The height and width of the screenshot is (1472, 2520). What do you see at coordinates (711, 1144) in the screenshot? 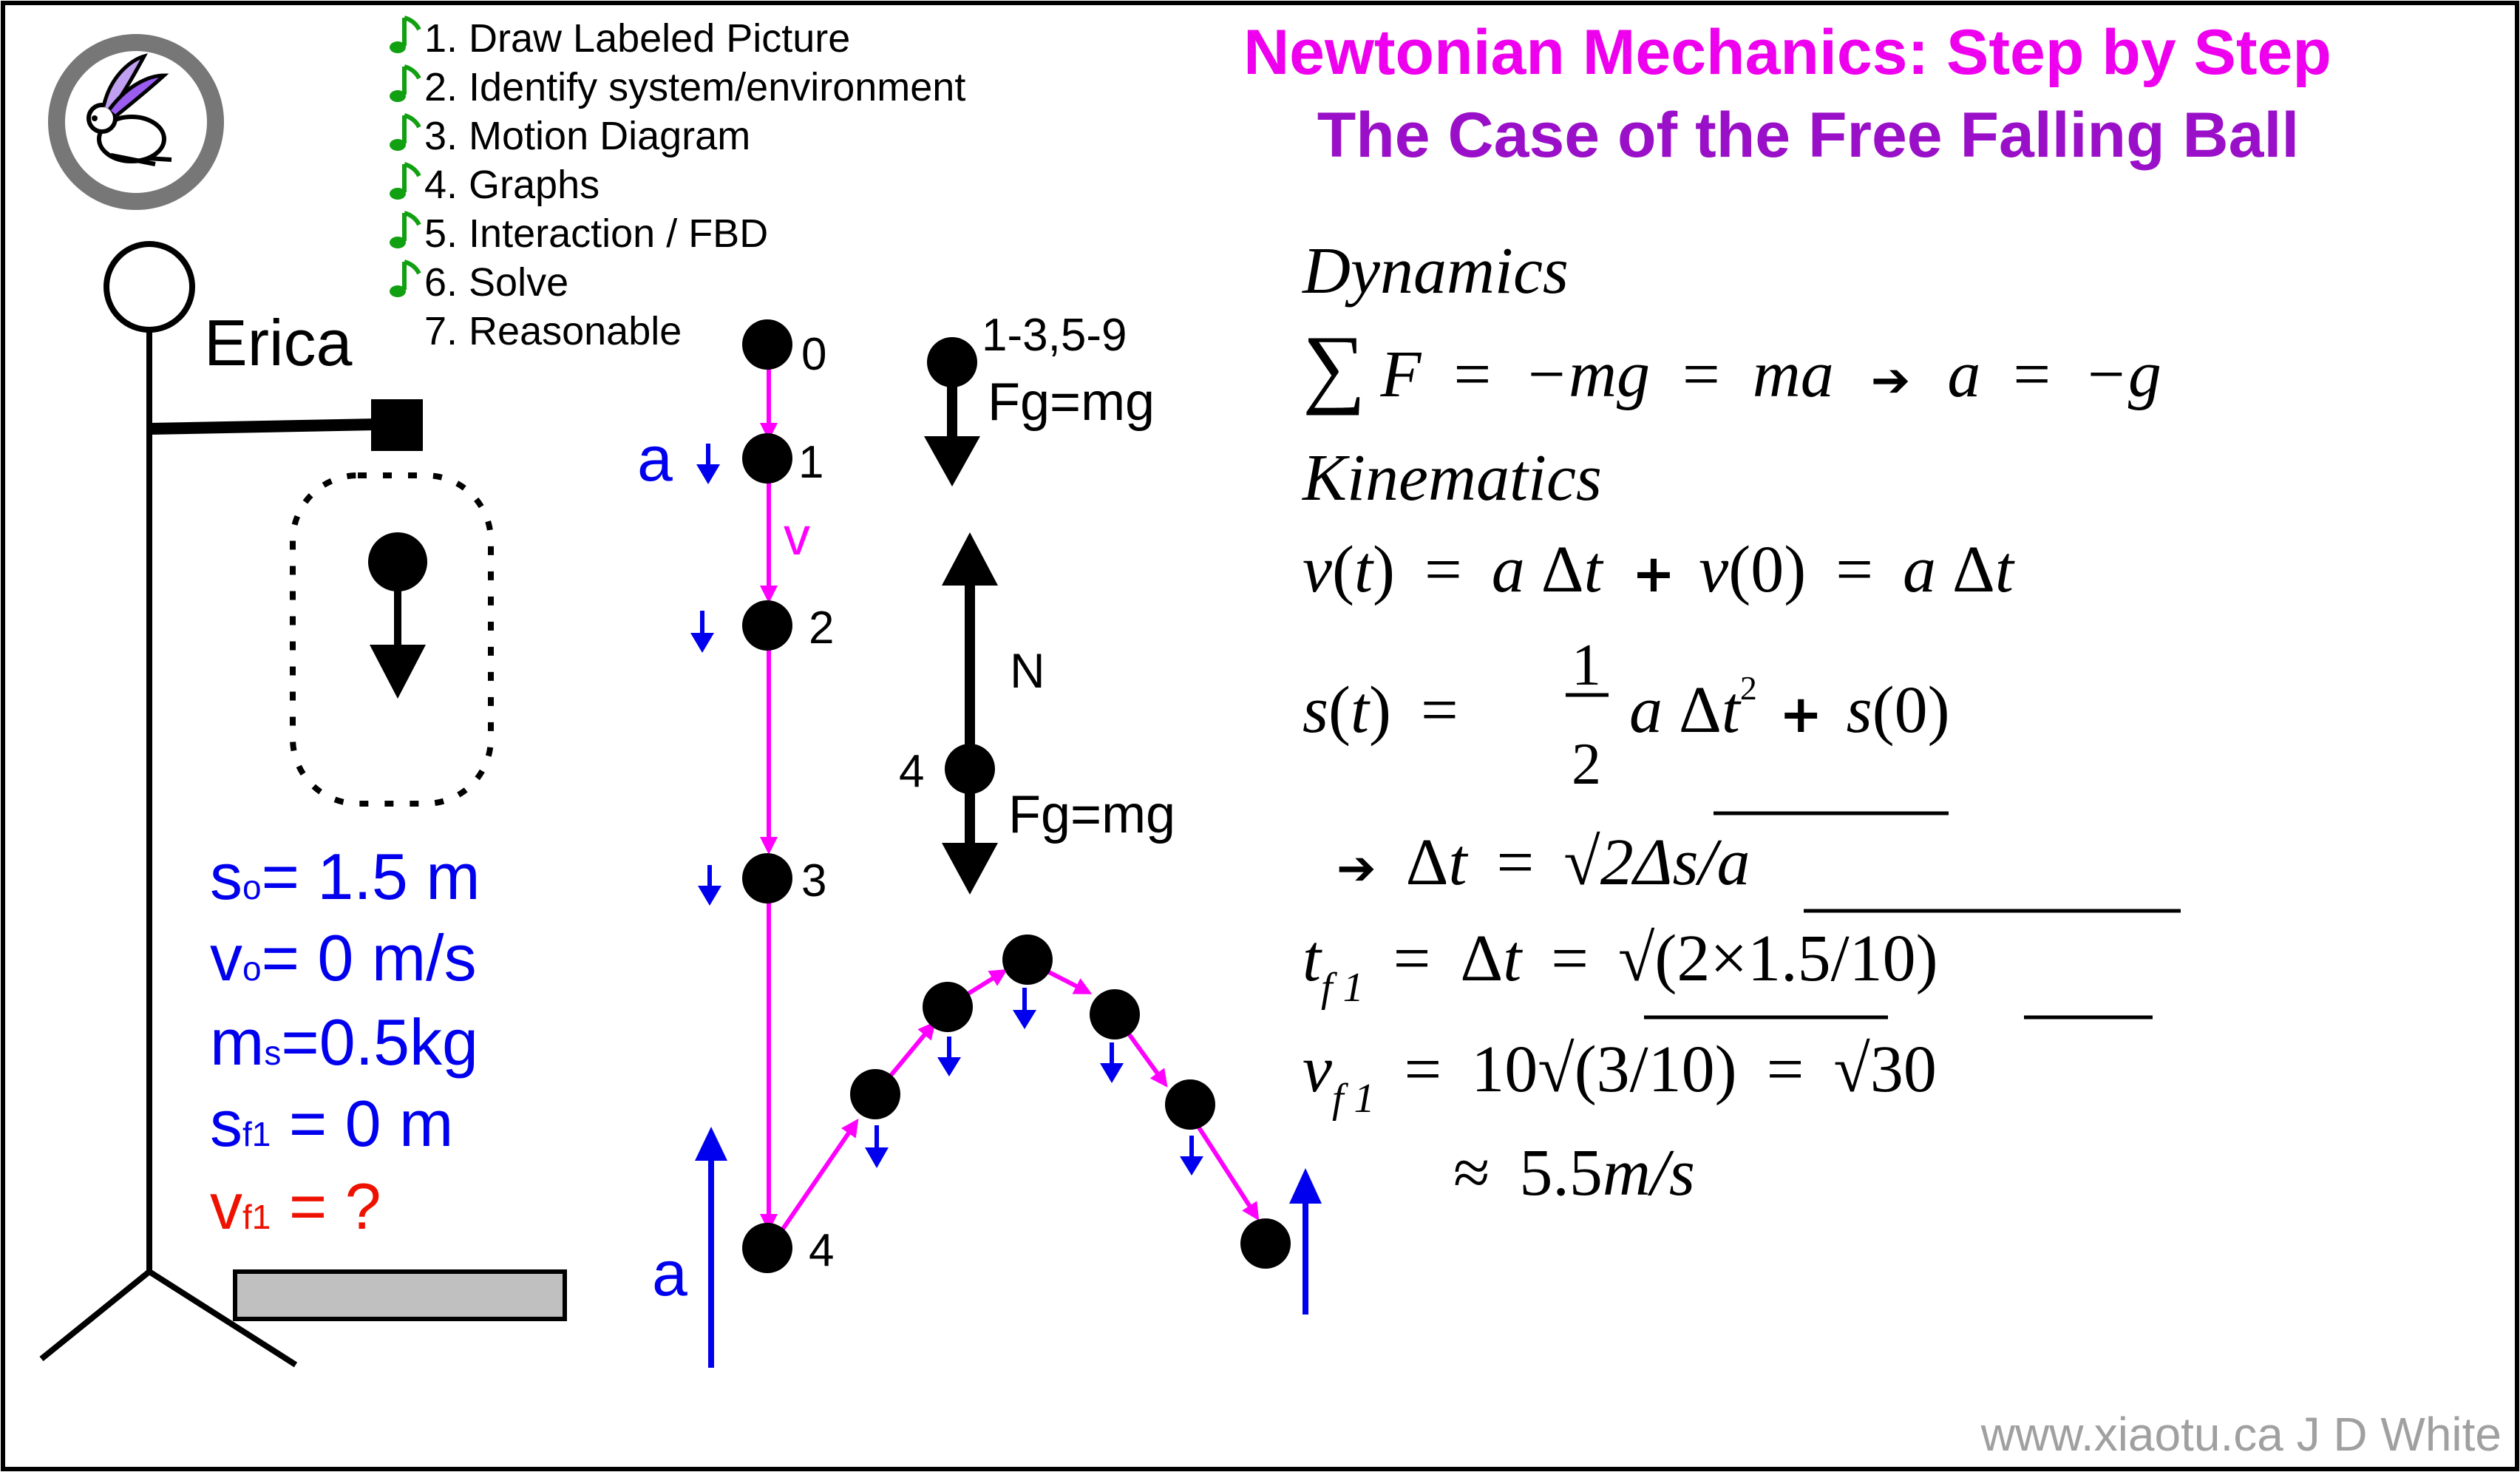
I see `bottom-accel-arrowhead-left` at bounding box center [711, 1144].